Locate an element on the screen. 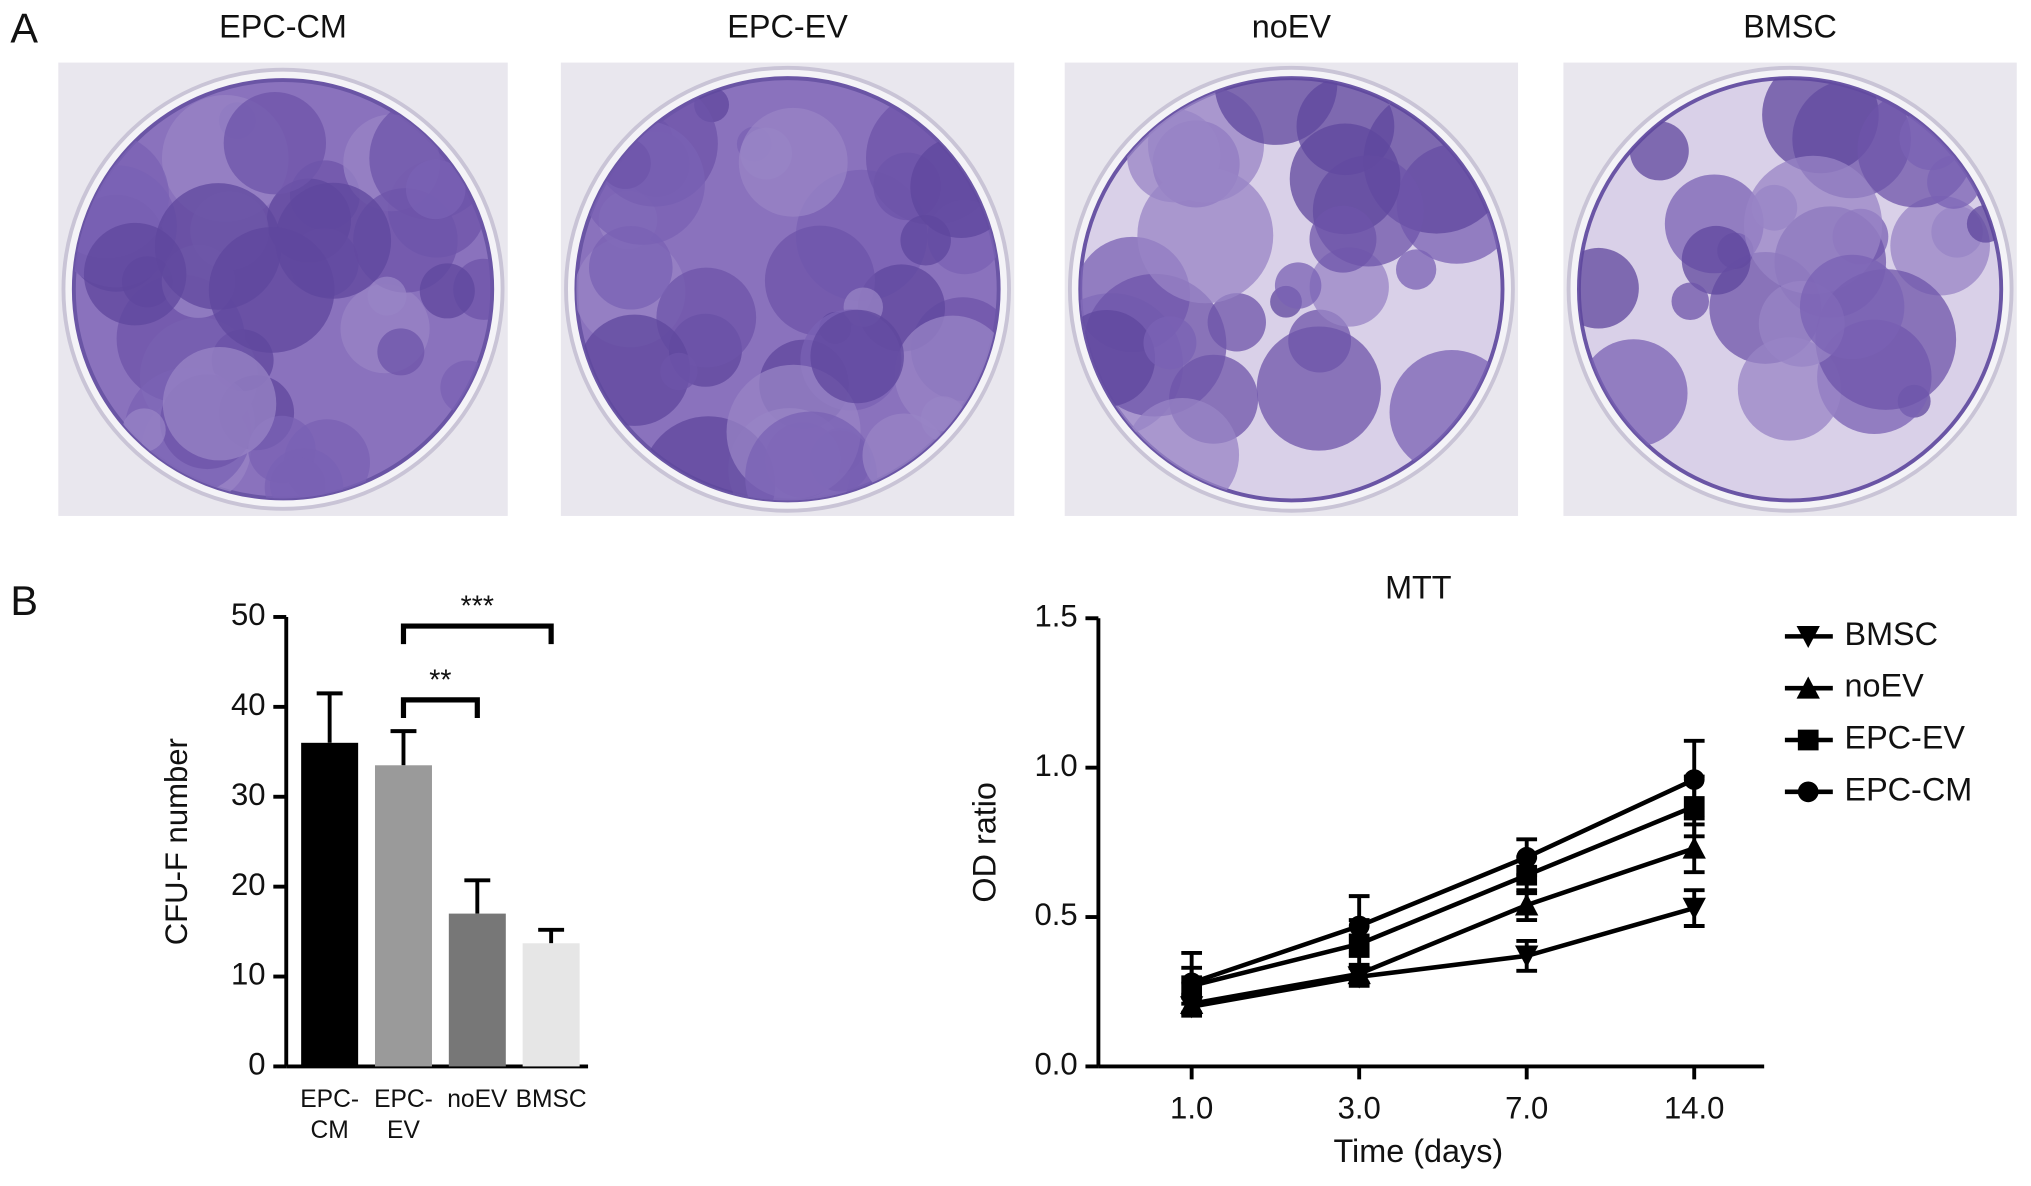  x-tick-label: EPC- EV is located at coordinates (403, 1115).